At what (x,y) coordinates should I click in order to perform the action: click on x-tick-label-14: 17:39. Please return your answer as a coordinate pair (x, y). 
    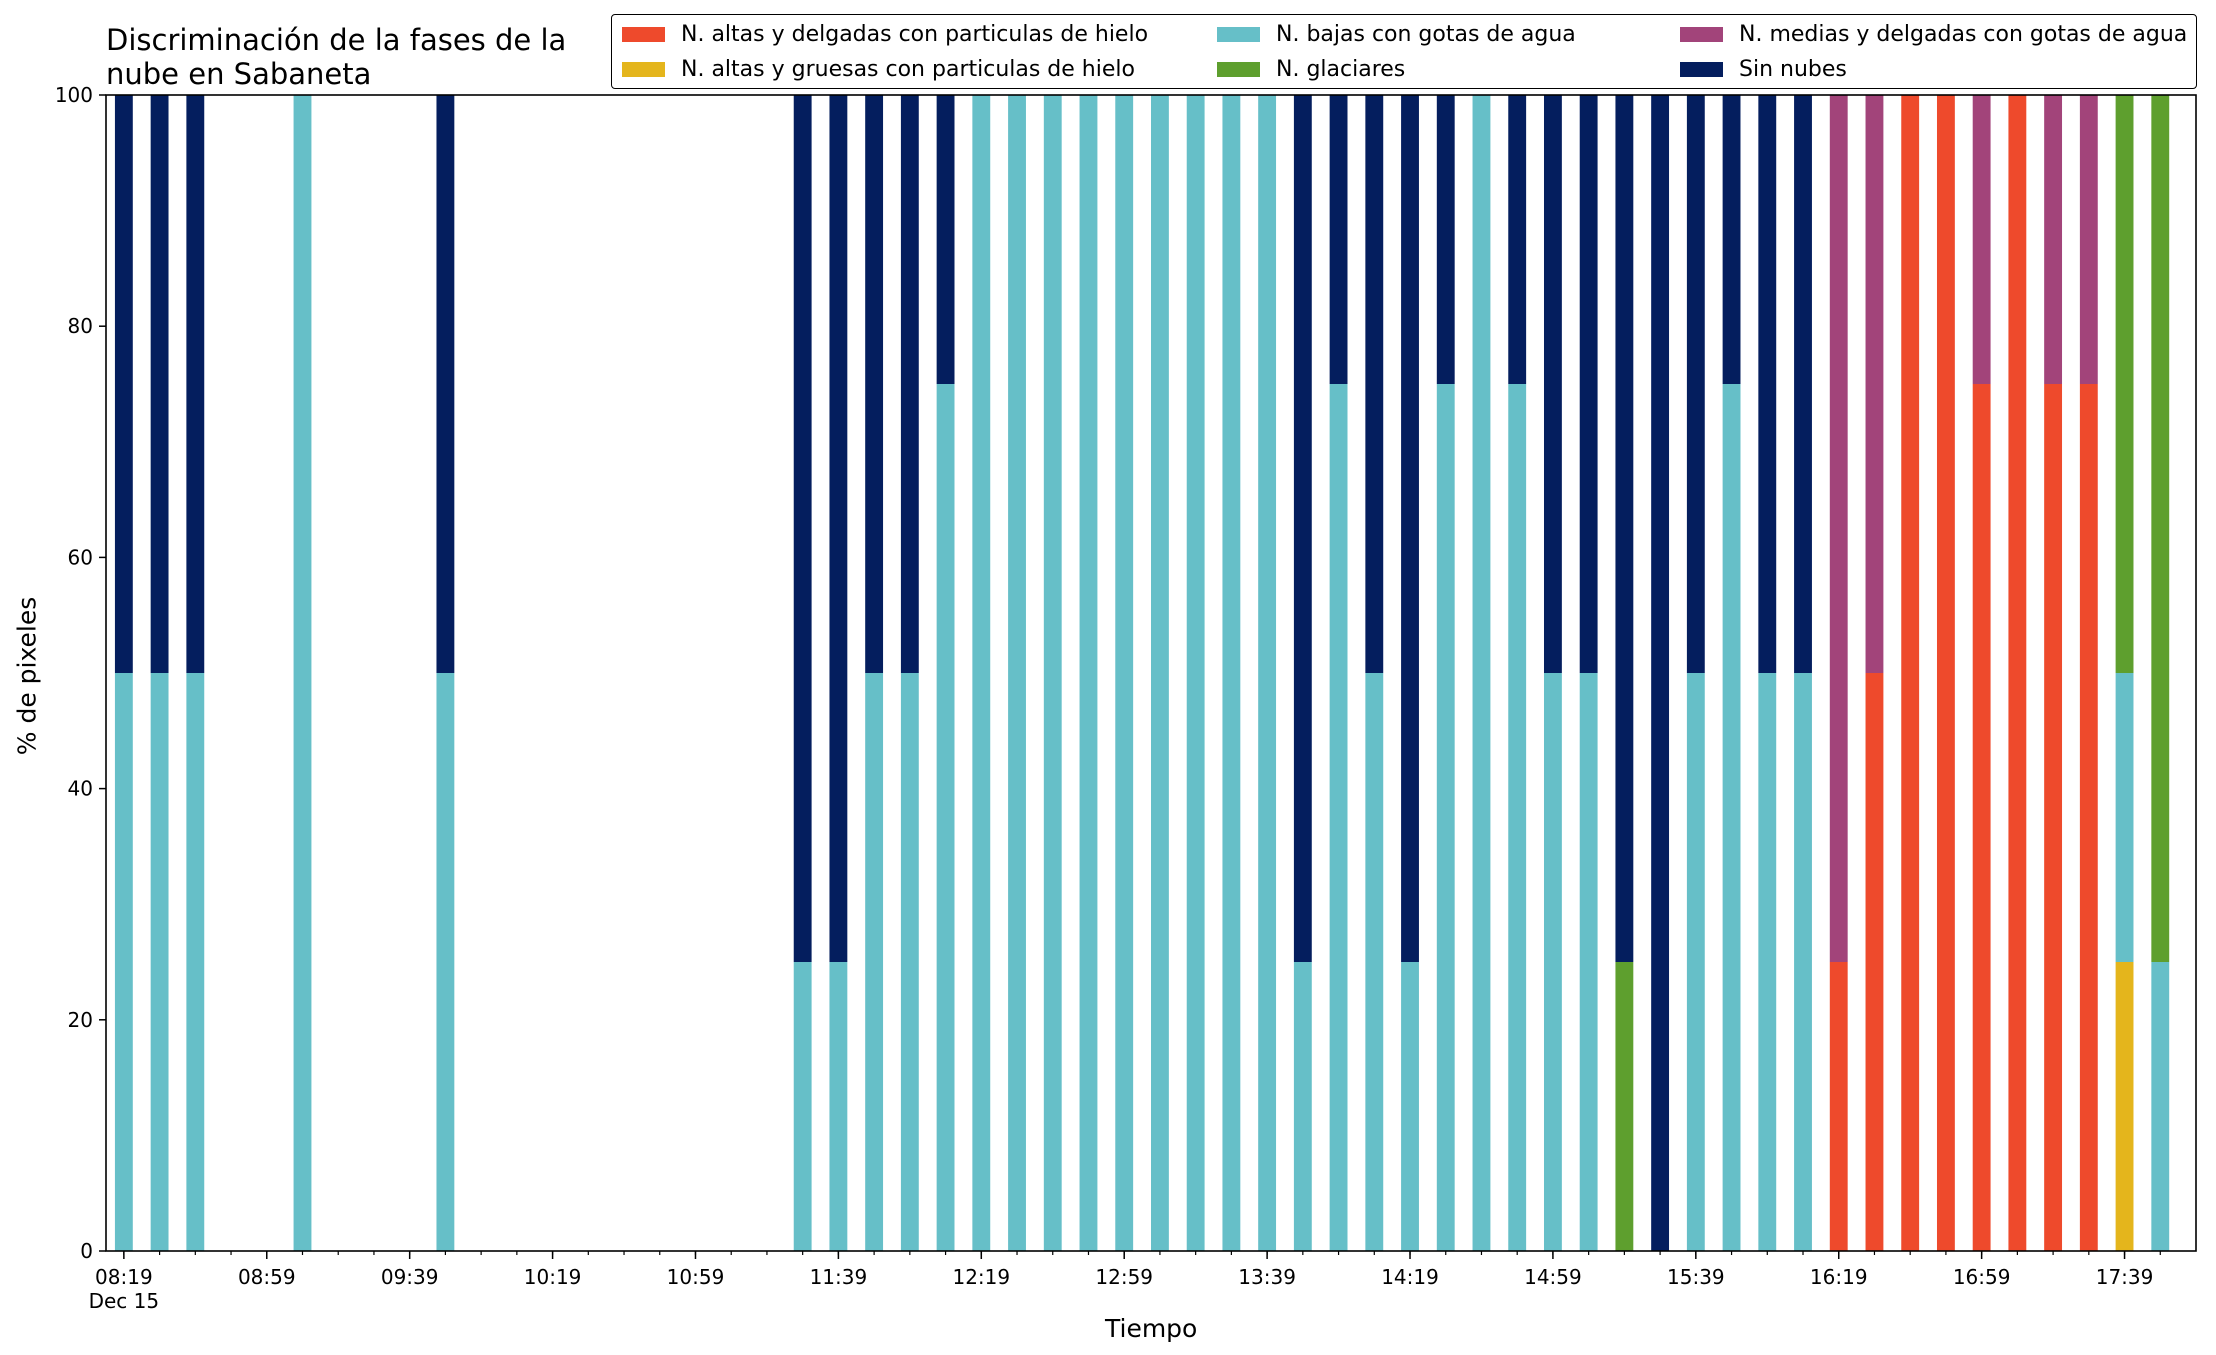
    Looking at the image, I should click on (2125, 1277).